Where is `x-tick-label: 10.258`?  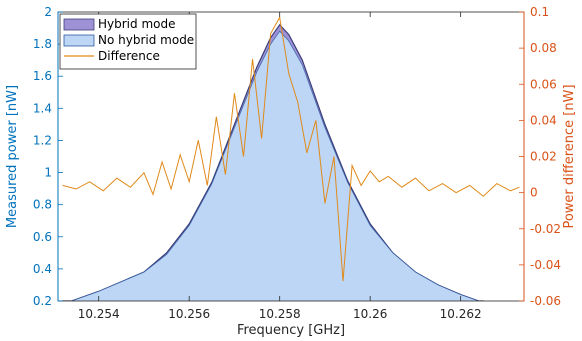 x-tick-label: 10.258 is located at coordinates (280, 314).